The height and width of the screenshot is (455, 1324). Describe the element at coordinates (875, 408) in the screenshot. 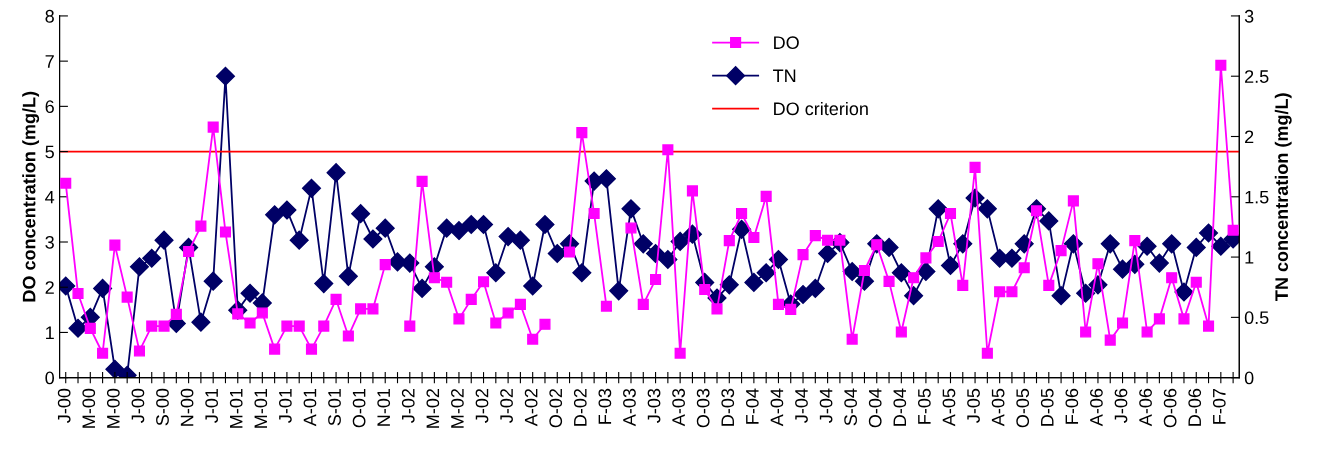

I see `x-tick-label: O-04` at that location.